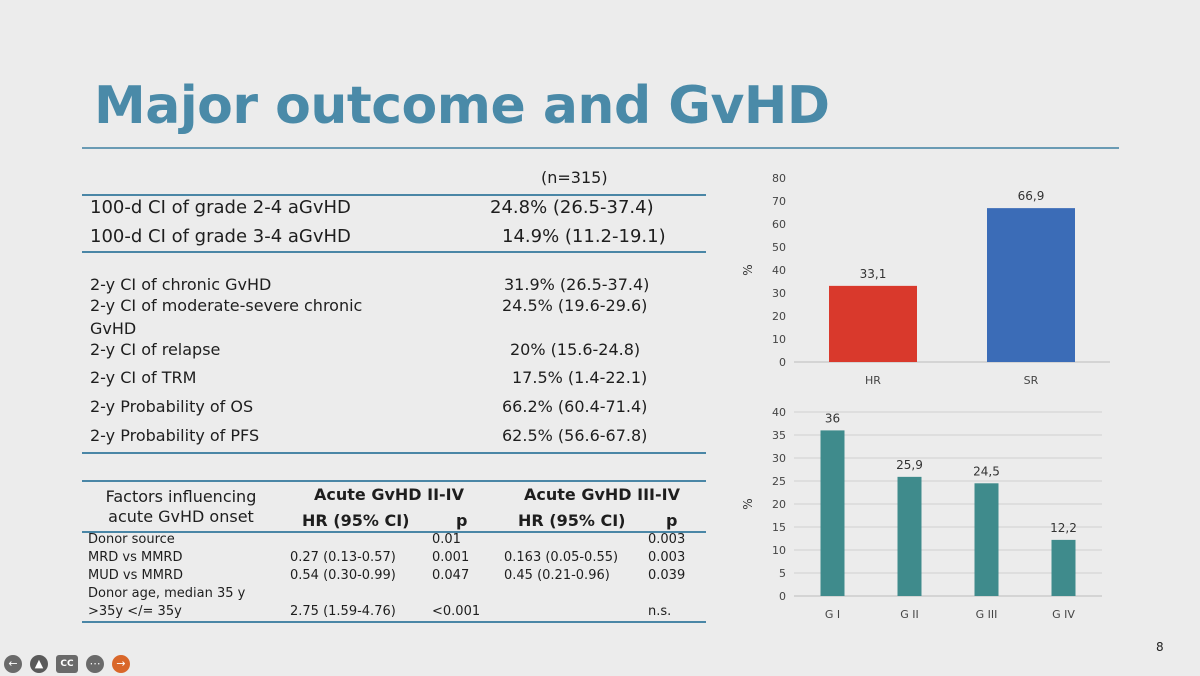 This screenshot has height=676, width=1200. What do you see at coordinates (779, 527) in the screenshot?
I see `y-tick-label: 15` at bounding box center [779, 527].